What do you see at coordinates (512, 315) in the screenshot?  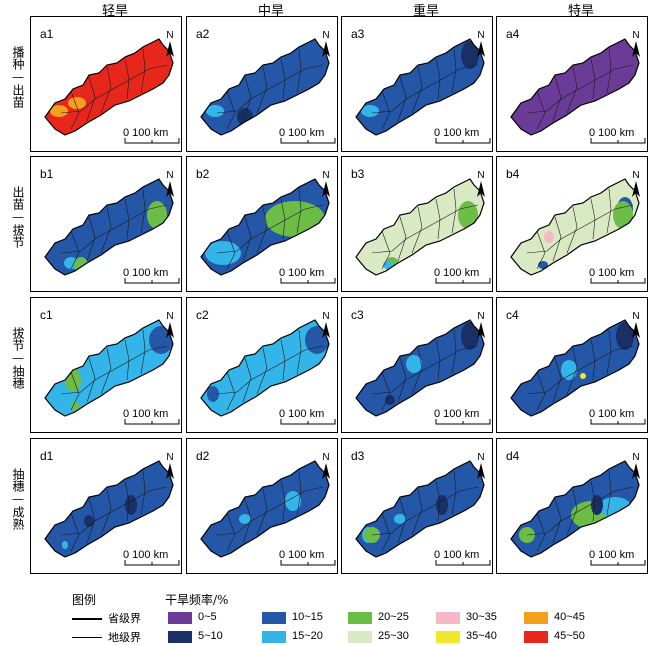 I see `panel-id: c4` at bounding box center [512, 315].